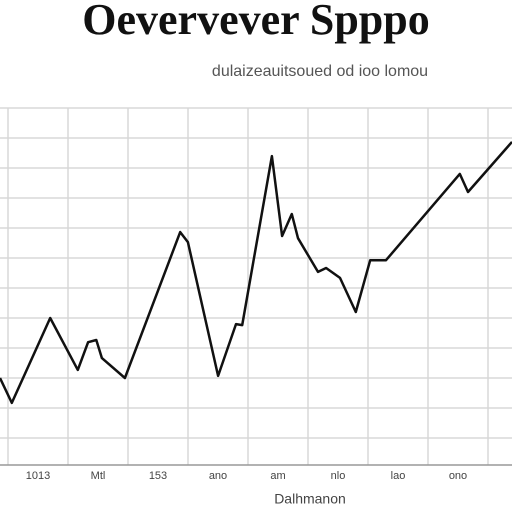 The image size is (512, 512). Describe the element at coordinates (158, 476) in the screenshot. I see `x-tick-label: 153` at that location.